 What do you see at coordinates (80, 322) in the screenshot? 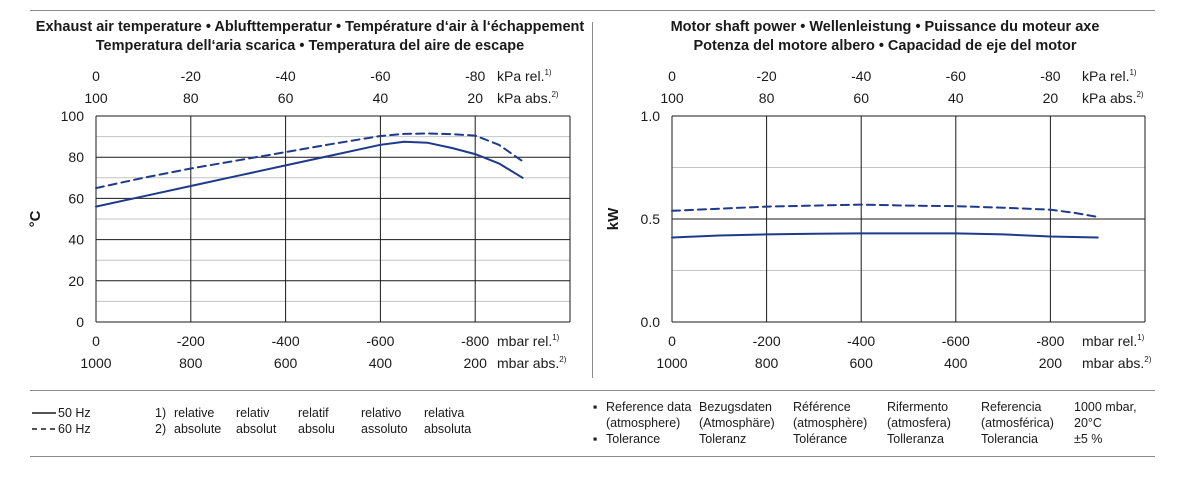
I see `left-y-tick-label: 0` at bounding box center [80, 322].